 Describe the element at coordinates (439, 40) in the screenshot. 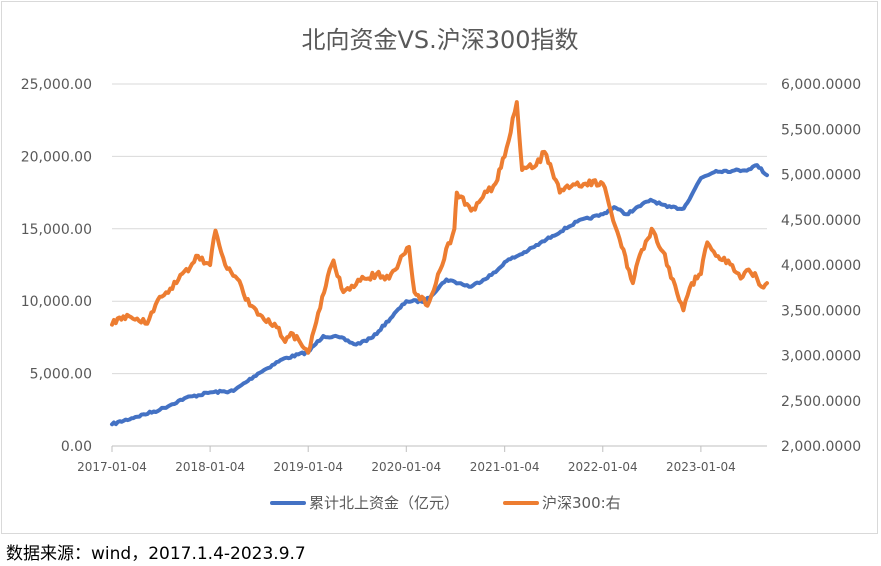

I see `chart-title: 北向资金VS.沪深300指数` at that location.